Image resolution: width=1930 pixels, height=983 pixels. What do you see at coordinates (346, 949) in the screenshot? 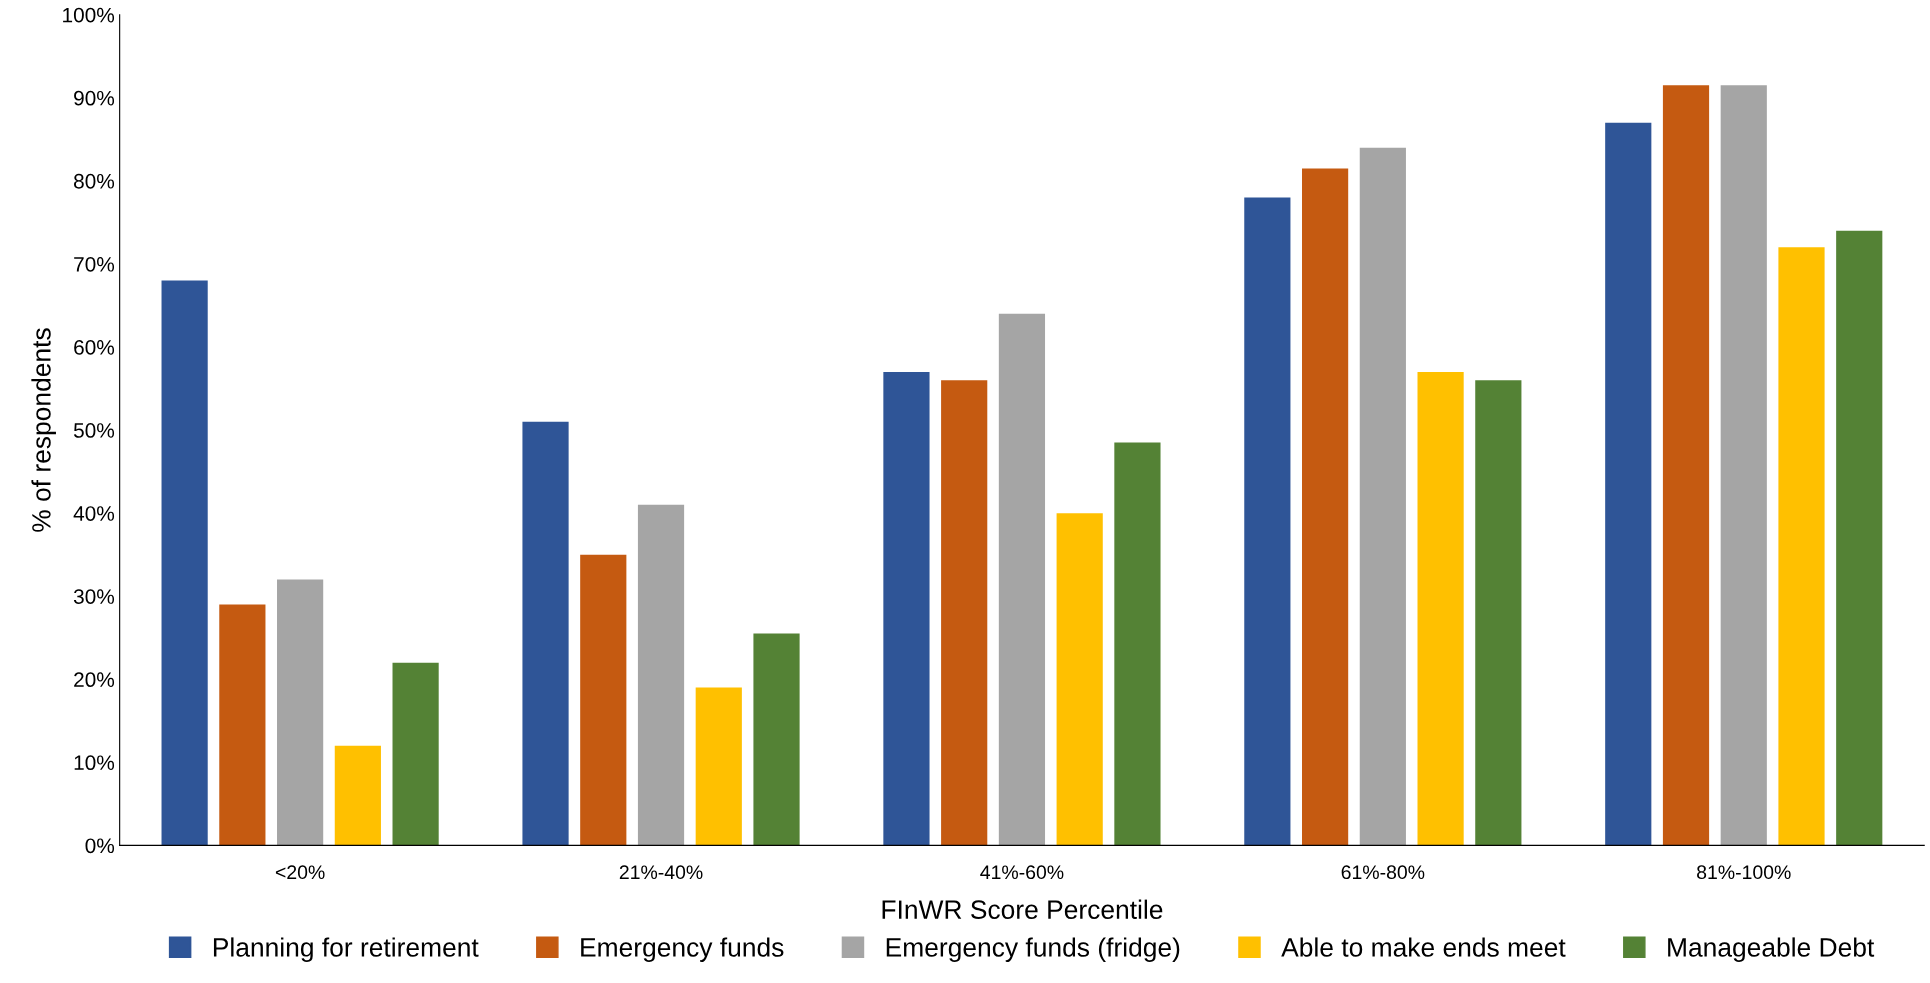
I see `legend-label: Planning for retirement` at bounding box center [346, 949].